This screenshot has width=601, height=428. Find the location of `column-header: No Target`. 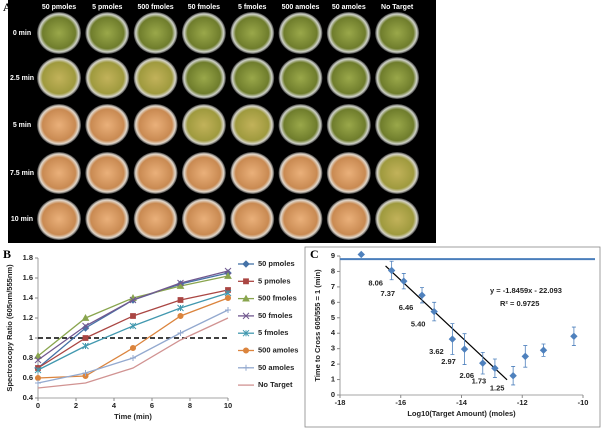

column-header: No Target is located at coordinates (397, 7).